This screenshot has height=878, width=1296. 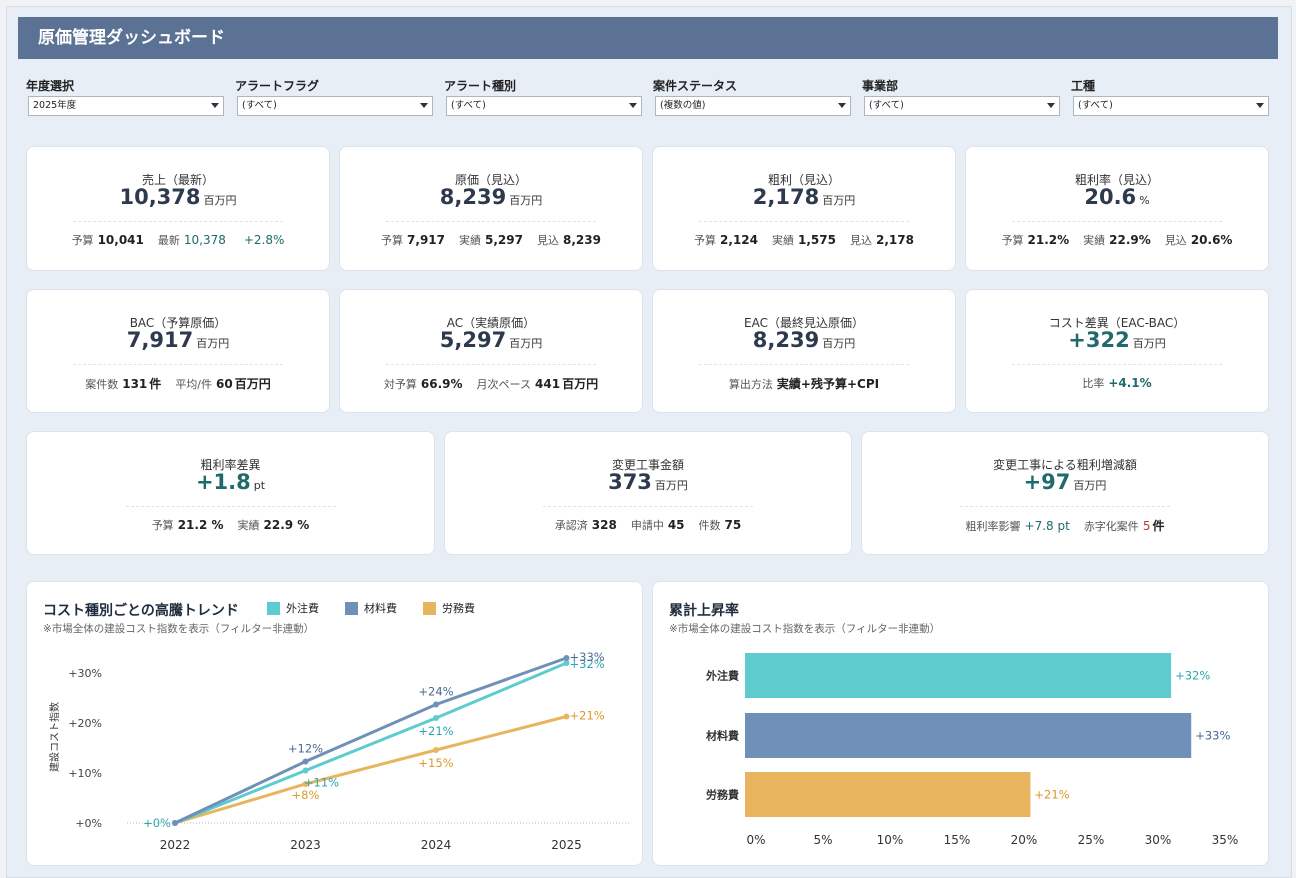 What do you see at coordinates (1146, 526) in the screenshot?
I see `loss-projects-value: 5` at bounding box center [1146, 526].